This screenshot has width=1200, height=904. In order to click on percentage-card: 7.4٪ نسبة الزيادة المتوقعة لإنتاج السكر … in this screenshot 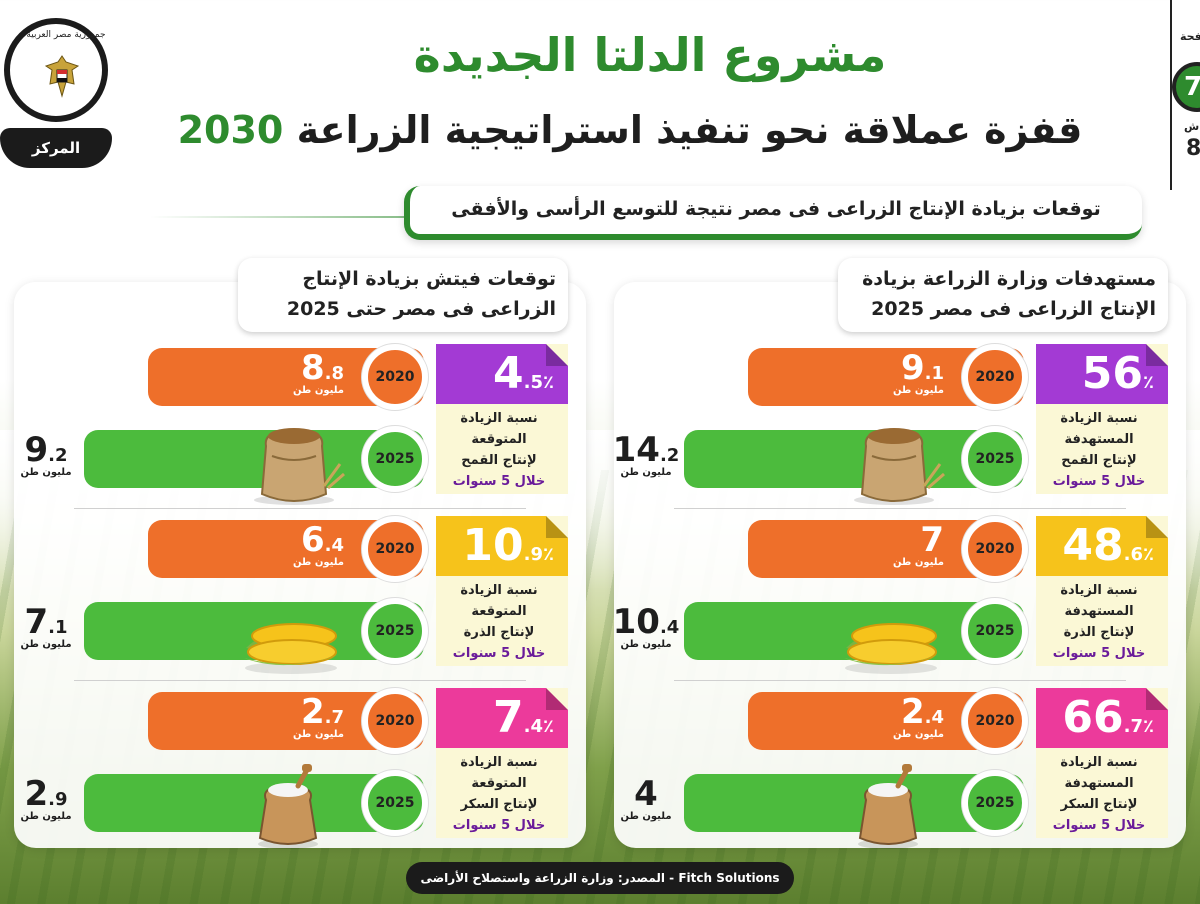, I will do `click(502, 763)`.